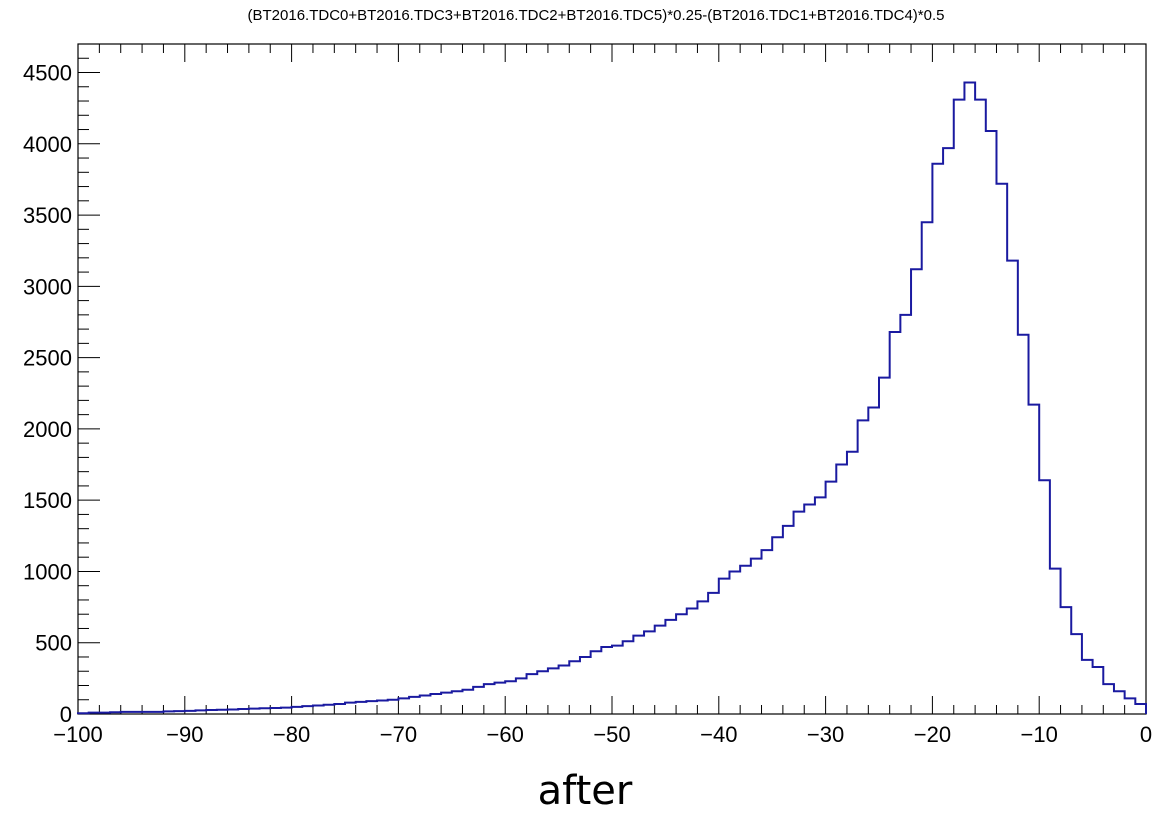  I want to click on x-tick-label: −90, so click(184, 734).